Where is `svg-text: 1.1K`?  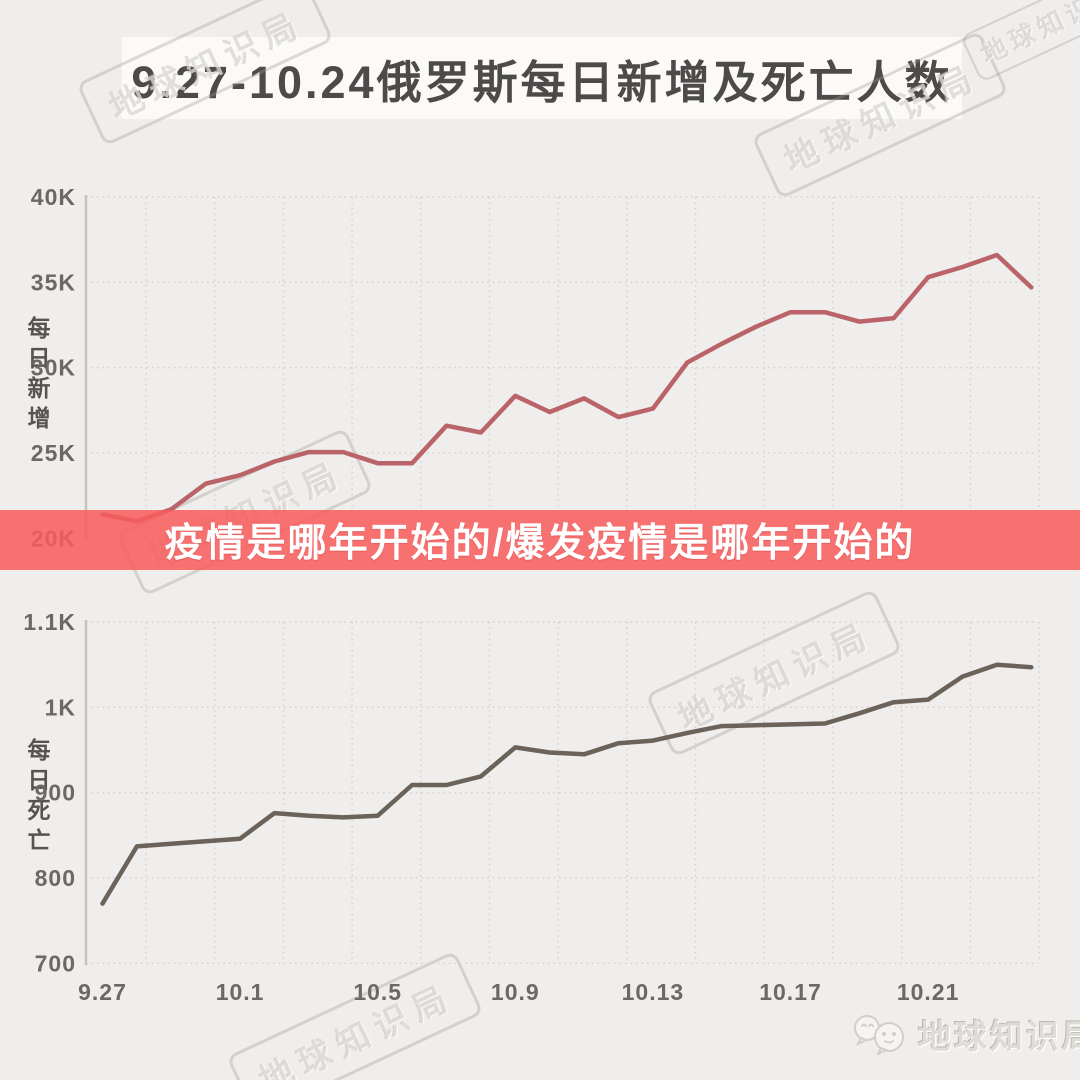
svg-text: 1.1K is located at coordinates (49, 622).